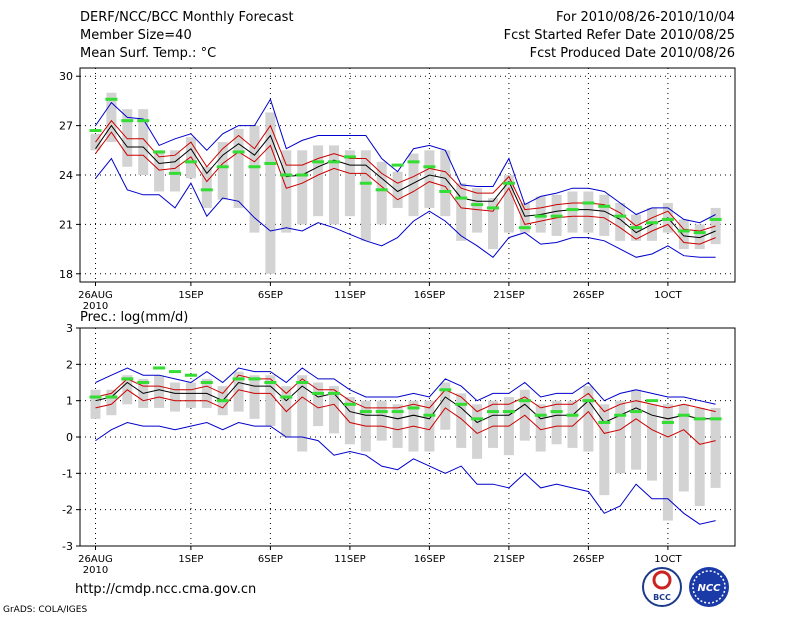 This screenshot has height=618, width=800. What do you see at coordinates (619, 35) in the screenshot?
I see `fcst-started-date: Fcst Started Refer Date 2010/08/25` at bounding box center [619, 35].